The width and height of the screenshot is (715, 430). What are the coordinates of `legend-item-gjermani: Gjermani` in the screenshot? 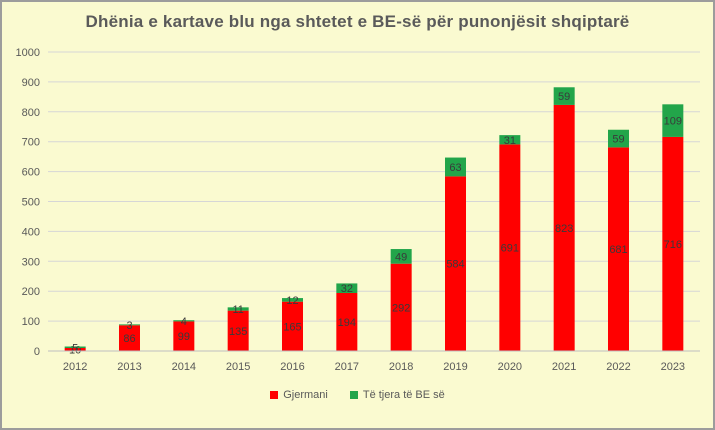 It's located at (299, 395).